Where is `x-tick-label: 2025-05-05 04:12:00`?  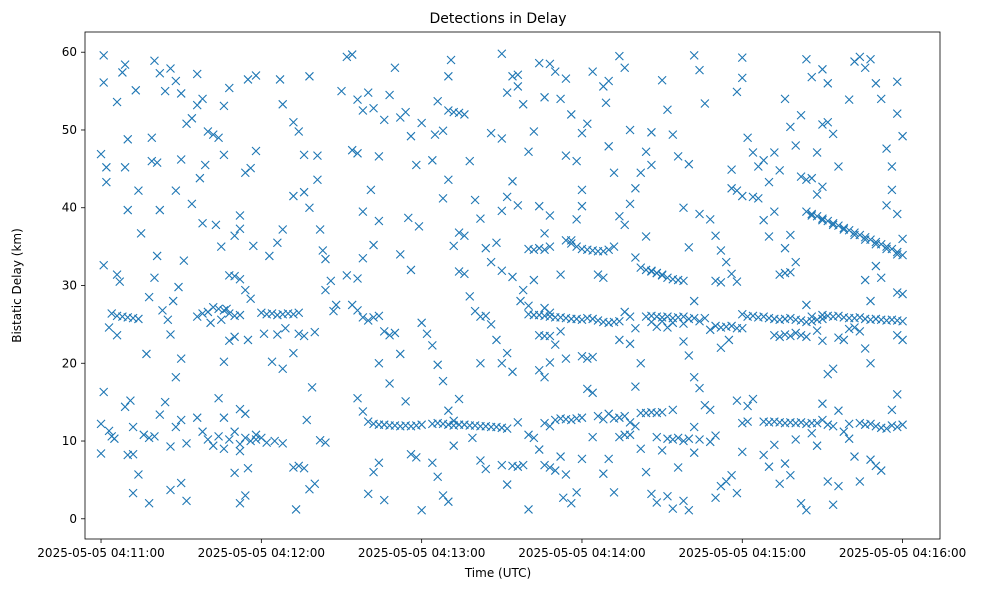
x-tick-label: 2025-05-05 04:12:00 is located at coordinates (261, 553).